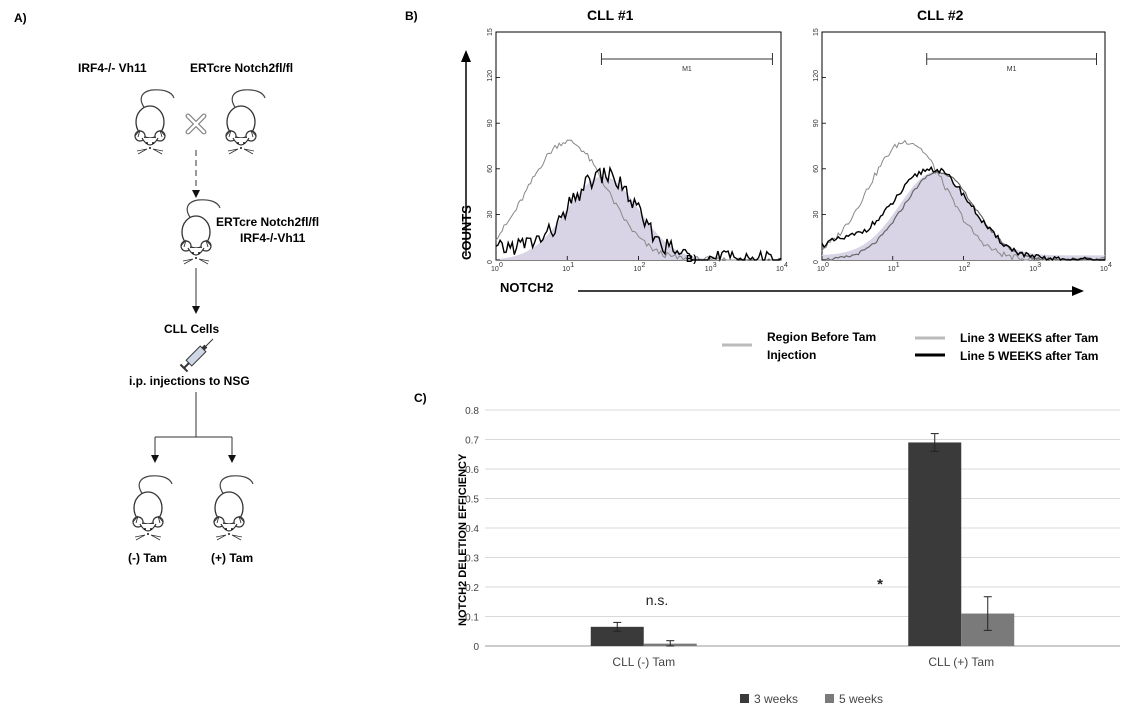  What do you see at coordinates (861, 699) in the screenshot?
I see `legend-label: 5 weeks` at bounding box center [861, 699].